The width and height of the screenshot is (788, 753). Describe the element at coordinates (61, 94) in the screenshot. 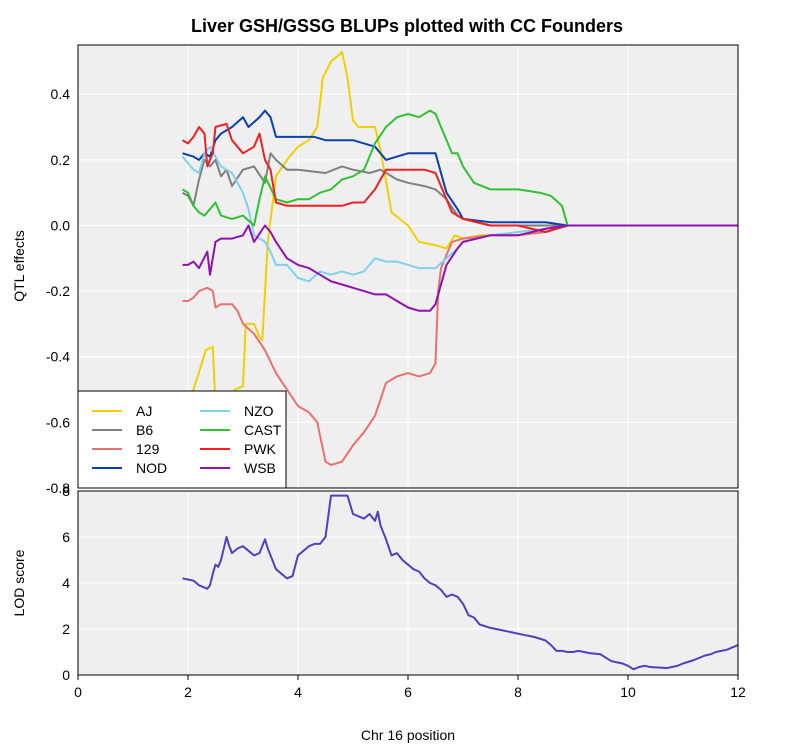

I see `y-tick-label: 0.4` at that location.